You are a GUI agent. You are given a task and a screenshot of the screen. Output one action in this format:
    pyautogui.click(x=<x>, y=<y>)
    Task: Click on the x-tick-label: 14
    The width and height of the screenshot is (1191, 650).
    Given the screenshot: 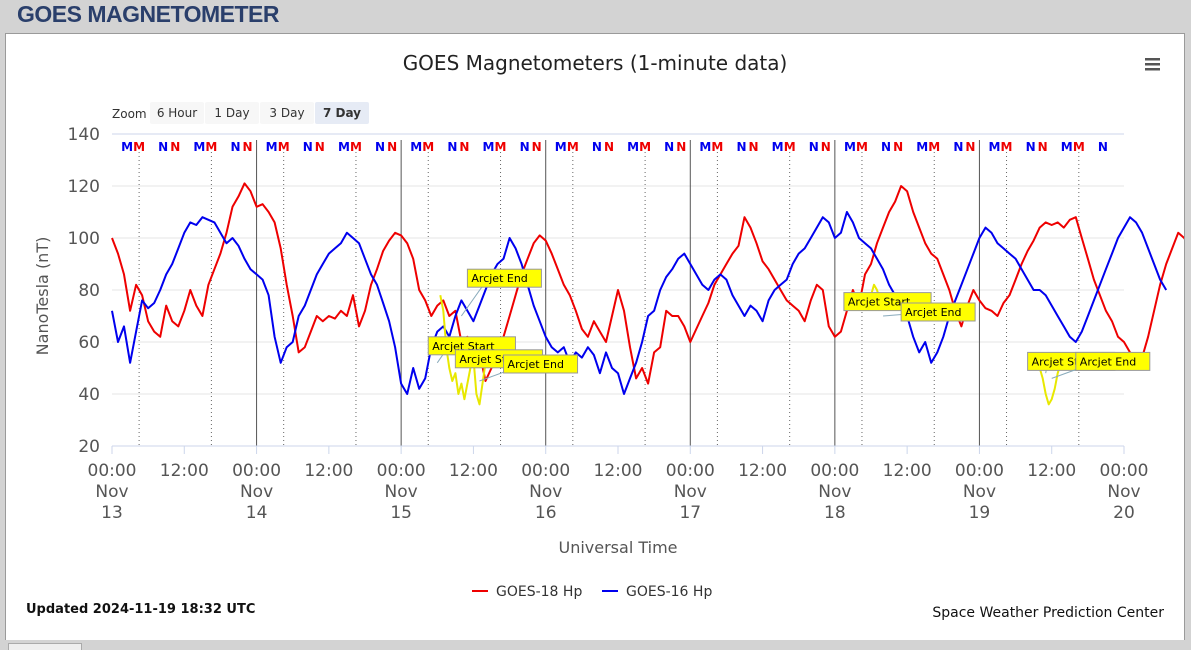 What is the action you would take?
    pyautogui.click(x=257, y=513)
    